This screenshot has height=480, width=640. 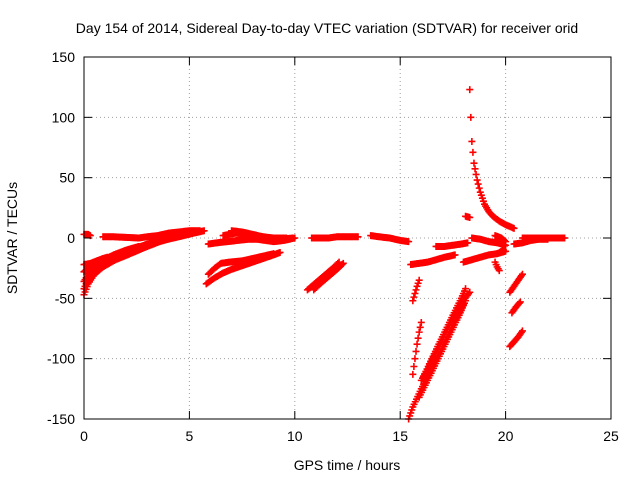 What do you see at coordinates (499, 271) in the screenshot?
I see `data-point-s30` at bounding box center [499, 271].